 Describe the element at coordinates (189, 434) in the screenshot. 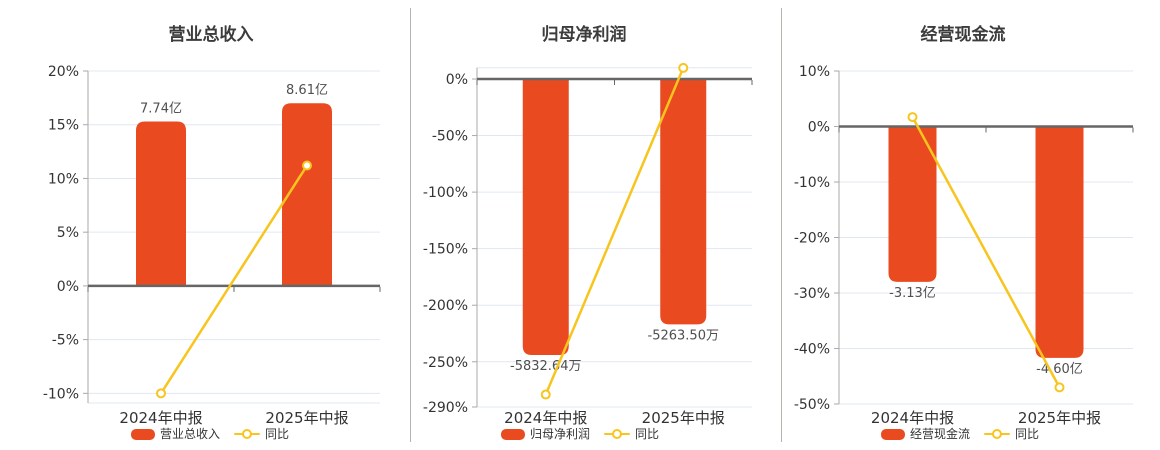

I see `legend-bar-label: 营业总收入` at that location.